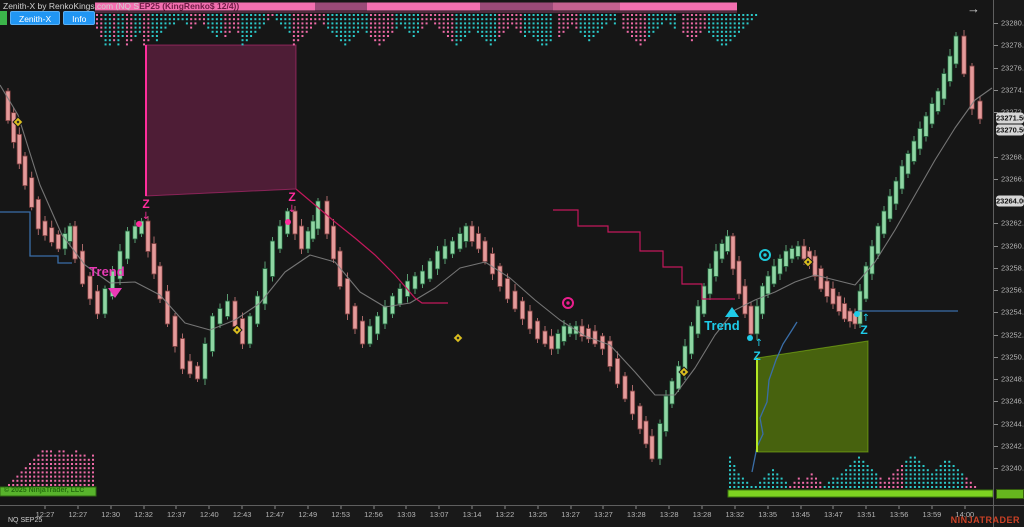  What do you see at coordinates (107, 281) in the screenshot?
I see `trend-signal-down: Trend` at bounding box center [107, 281].